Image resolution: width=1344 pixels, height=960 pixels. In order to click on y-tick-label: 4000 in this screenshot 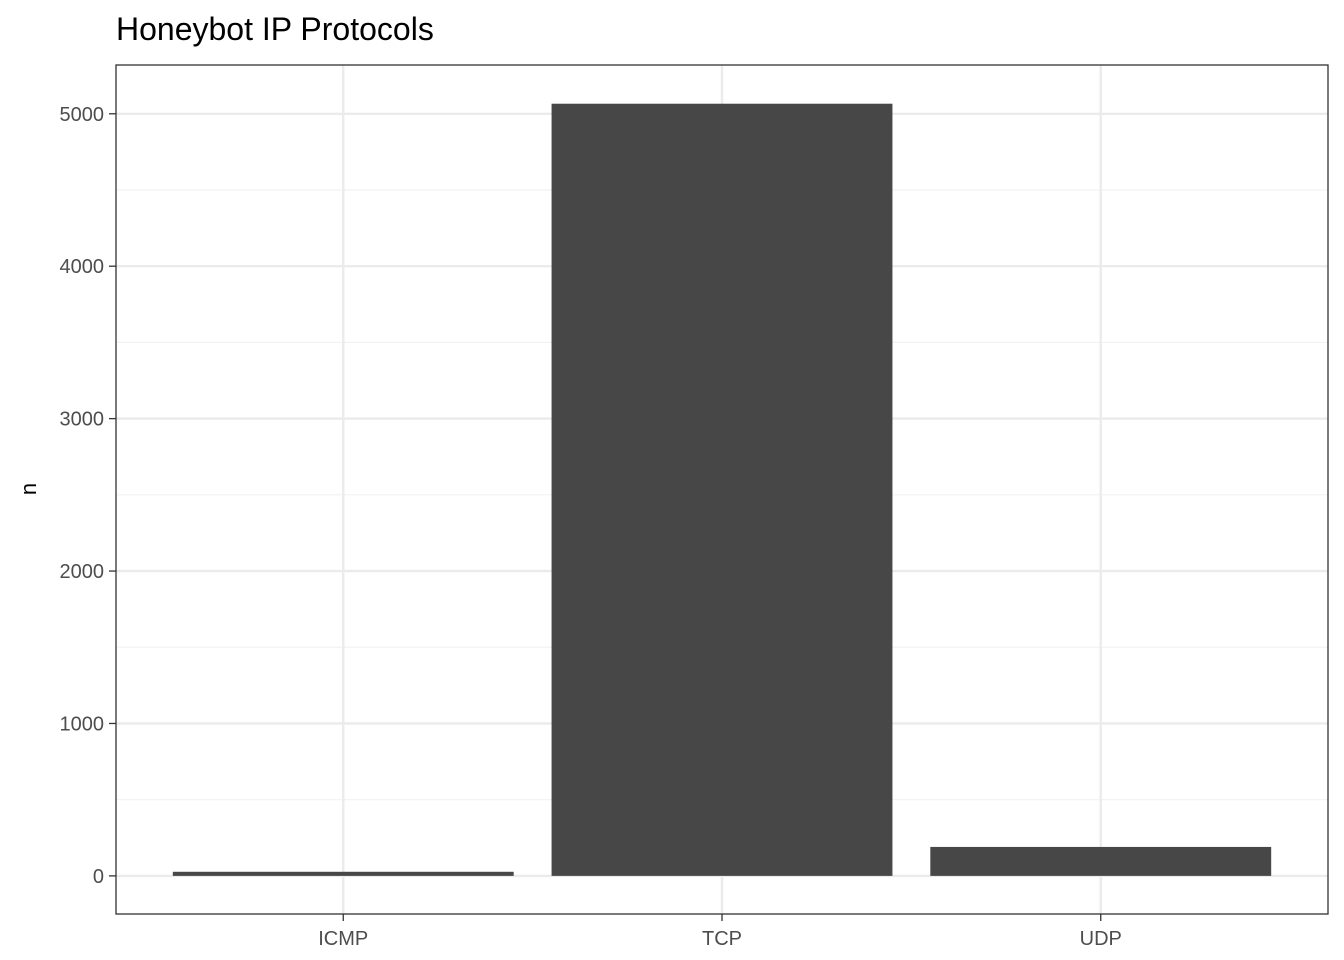, I will do `click(82, 267)`.